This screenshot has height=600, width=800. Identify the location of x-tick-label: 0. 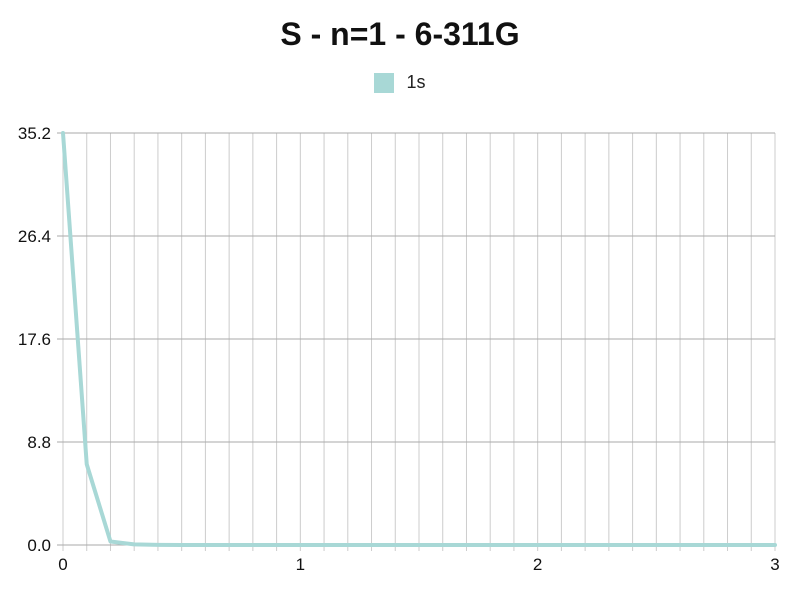
(62, 564).